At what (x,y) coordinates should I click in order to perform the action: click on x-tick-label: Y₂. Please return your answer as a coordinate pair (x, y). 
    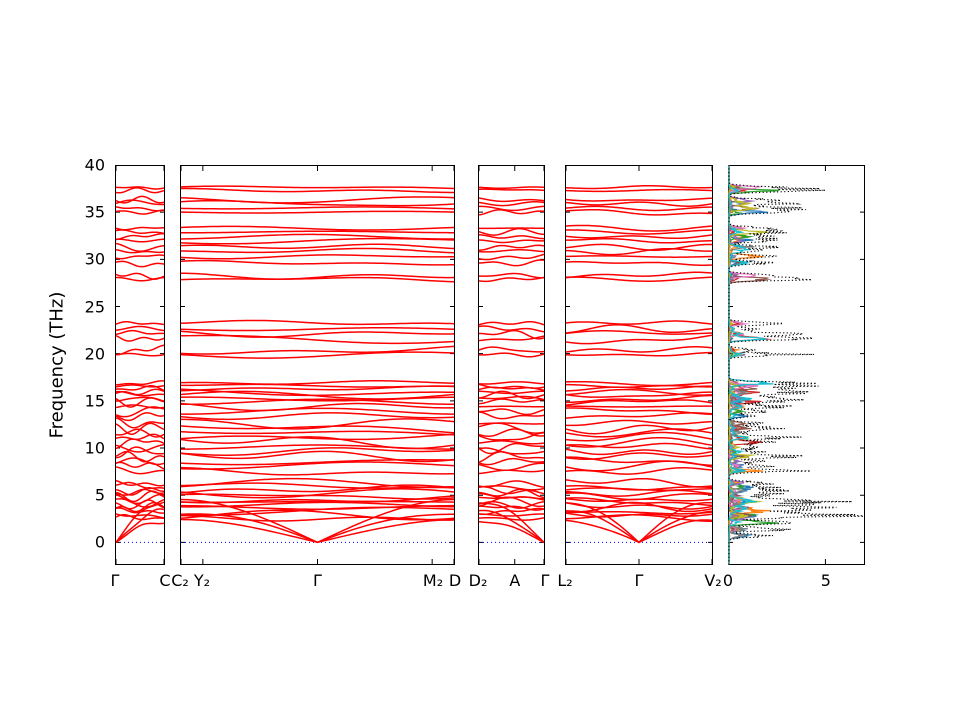
    Looking at the image, I should click on (202, 580).